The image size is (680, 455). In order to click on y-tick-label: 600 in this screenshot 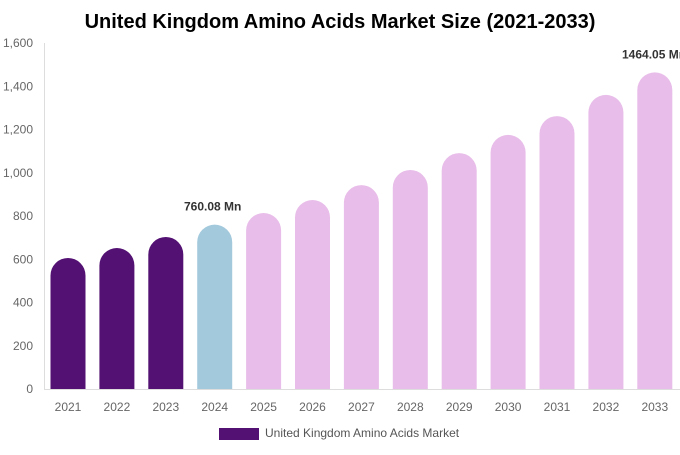, I will do `click(23, 259)`.